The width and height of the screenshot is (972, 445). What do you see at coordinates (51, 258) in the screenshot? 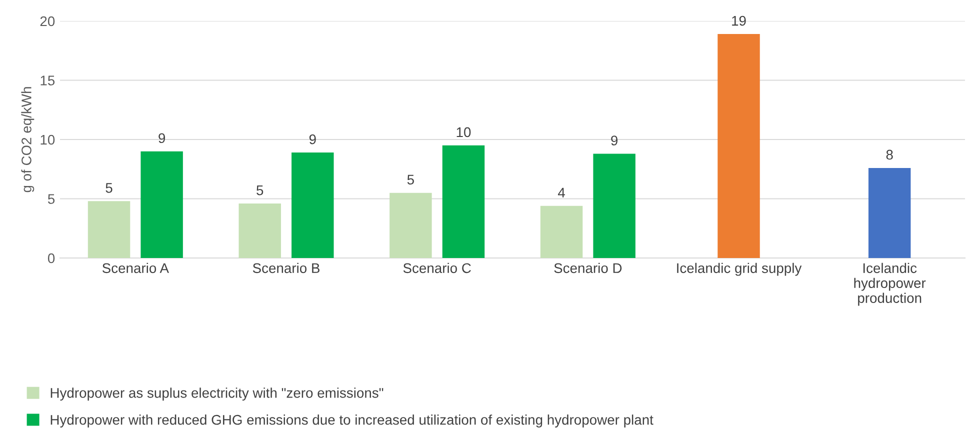
I see `y-tick-label: 0` at bounding box center [51, 258].